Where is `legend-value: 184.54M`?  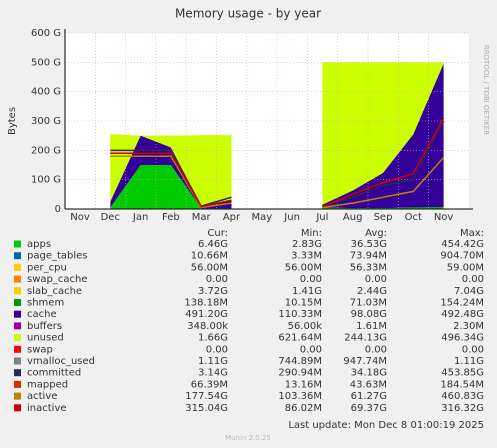
legend-value: 184.54M is located at coordinates (462, 384).